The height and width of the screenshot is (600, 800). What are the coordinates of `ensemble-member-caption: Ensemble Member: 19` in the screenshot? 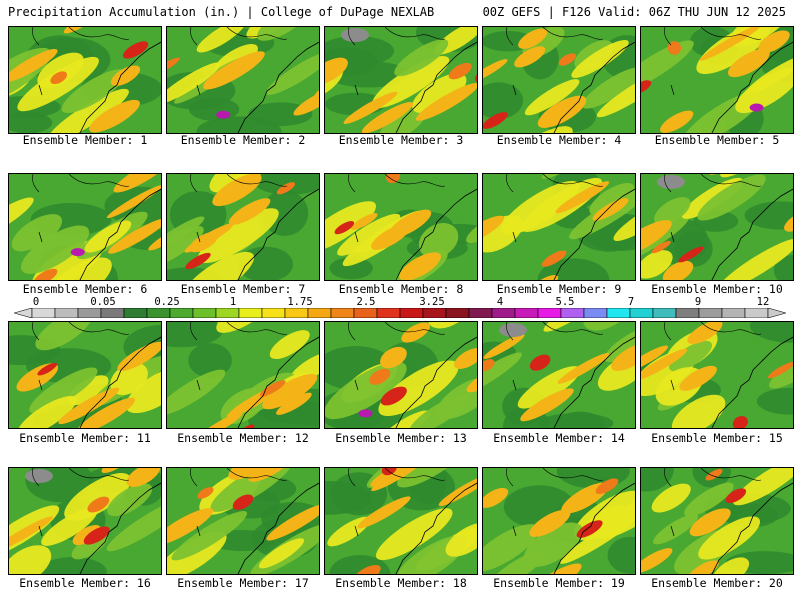 It's located at (559, 583).